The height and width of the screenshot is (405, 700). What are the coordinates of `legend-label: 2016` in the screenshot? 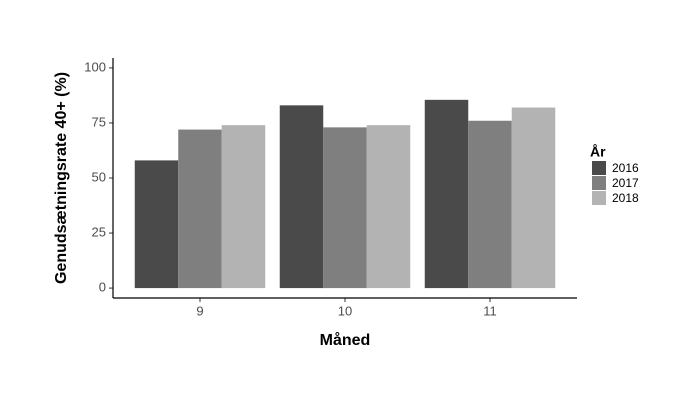 It's located at (625, 168).